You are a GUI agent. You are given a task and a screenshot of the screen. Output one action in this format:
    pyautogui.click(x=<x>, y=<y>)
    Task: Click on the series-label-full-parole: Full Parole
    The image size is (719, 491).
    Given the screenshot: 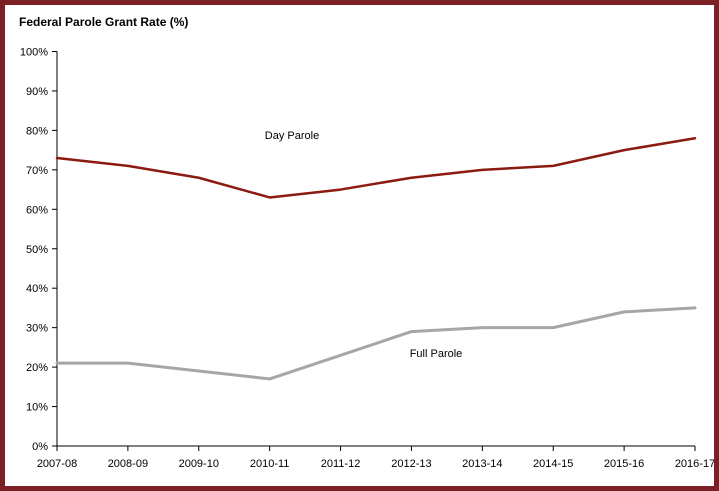 What is the action you would take?
    pyautogui.click(x=436, y=354)
    